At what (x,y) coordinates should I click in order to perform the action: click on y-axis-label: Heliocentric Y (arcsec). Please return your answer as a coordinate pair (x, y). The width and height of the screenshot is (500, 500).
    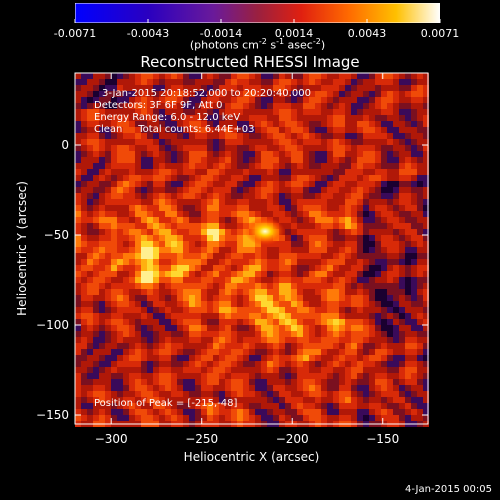
    Looking at the image, I should click on (22, 248).